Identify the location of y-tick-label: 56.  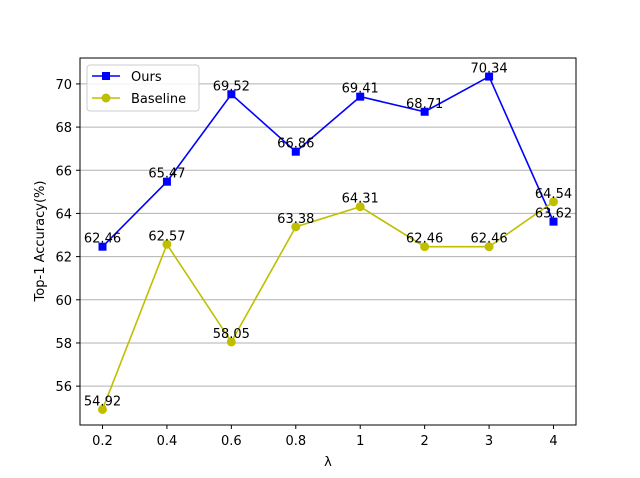
(63, 387).